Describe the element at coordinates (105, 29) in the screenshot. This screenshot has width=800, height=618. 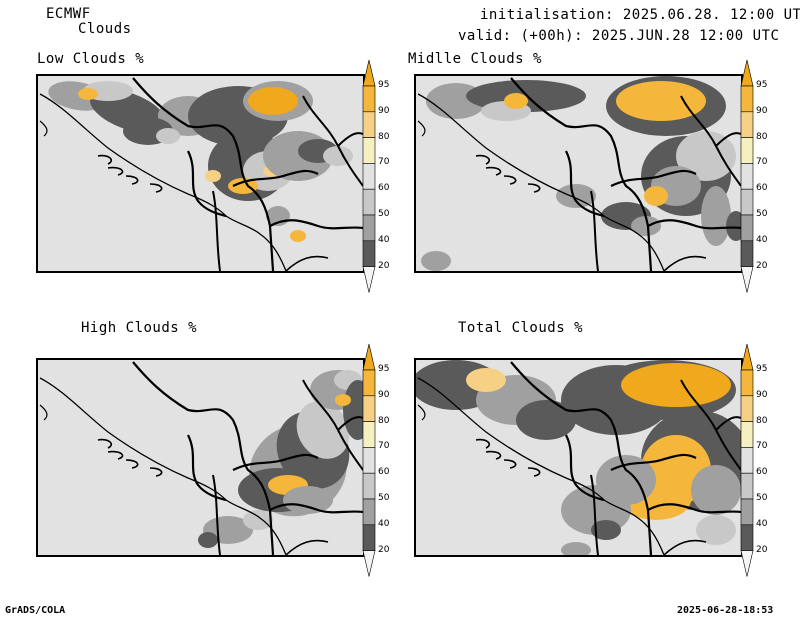
I see `field-label: Clouds` at that location.